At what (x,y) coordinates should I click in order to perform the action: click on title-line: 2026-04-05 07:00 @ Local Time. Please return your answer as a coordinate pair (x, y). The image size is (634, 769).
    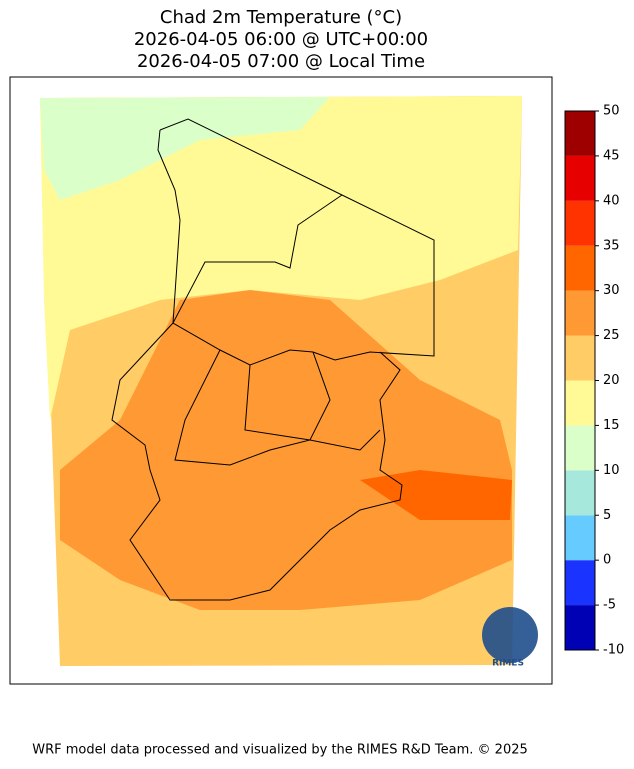
    Looking at the image, I should click on (281, 61).